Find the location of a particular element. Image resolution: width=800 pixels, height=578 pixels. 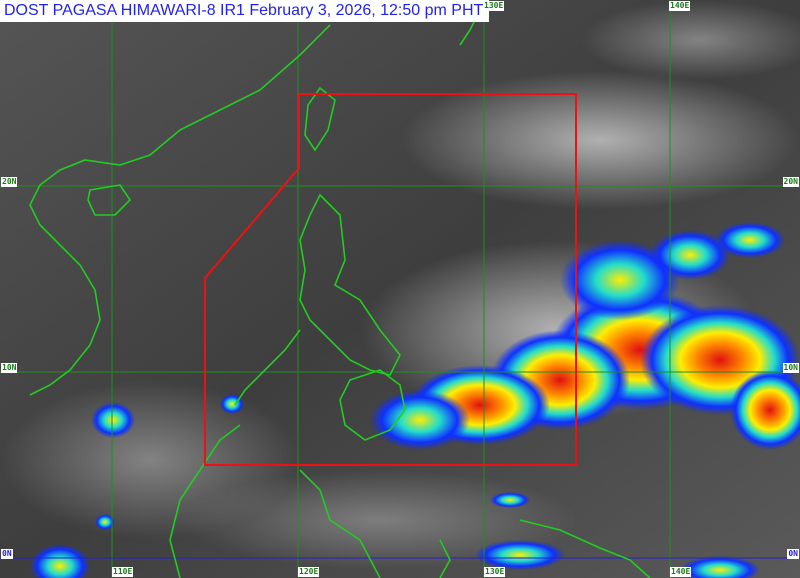

lon-label-120e: 120E is located at coordinates (309, 572).